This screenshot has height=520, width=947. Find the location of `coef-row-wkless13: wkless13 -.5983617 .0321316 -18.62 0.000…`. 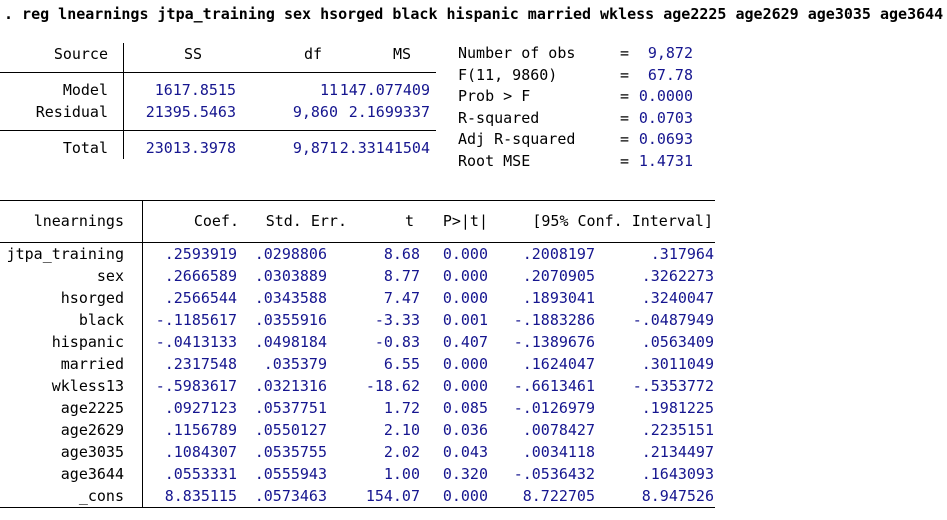

coef-row-wkless13: wkless13 -.5983617 .0321316 -18.62 0.000… is located at coordinates (357, 386).